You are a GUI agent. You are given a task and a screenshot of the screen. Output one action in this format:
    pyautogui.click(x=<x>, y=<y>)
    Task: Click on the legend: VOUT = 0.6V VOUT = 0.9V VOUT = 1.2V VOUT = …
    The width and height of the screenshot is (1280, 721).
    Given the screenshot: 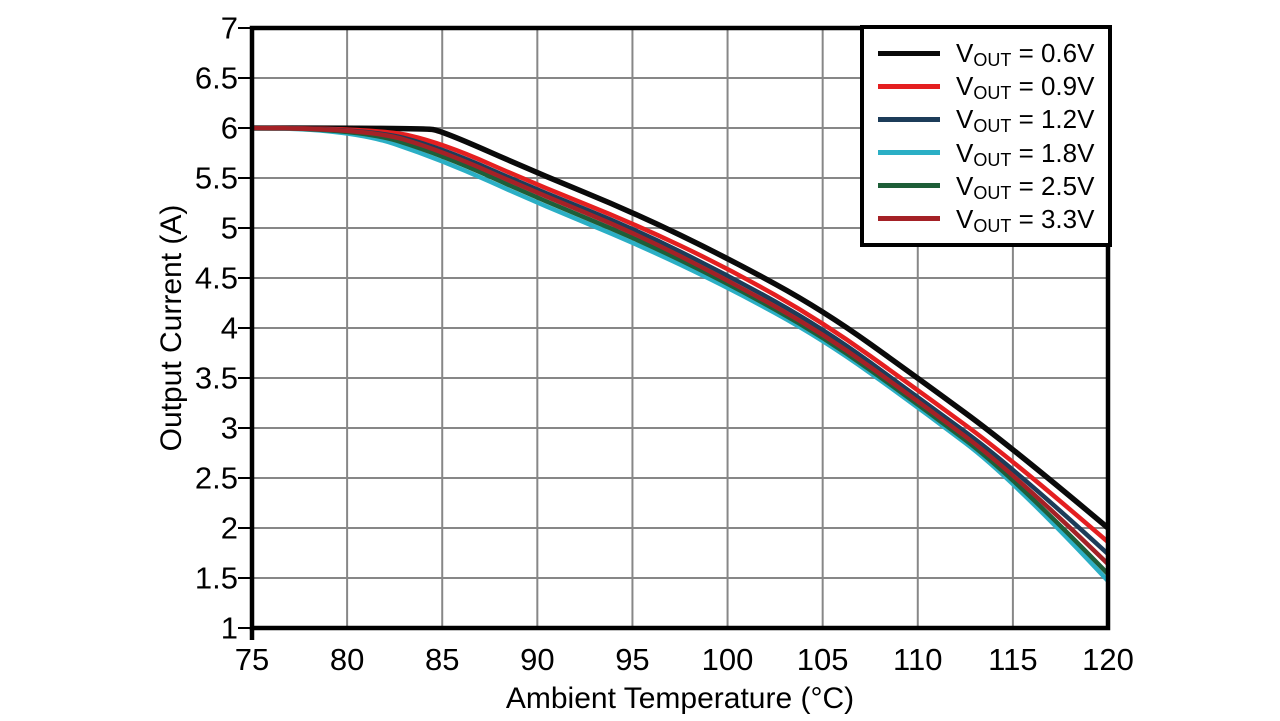 What is the action you would take?
    pyautogui.click(x=986, y=136)
    